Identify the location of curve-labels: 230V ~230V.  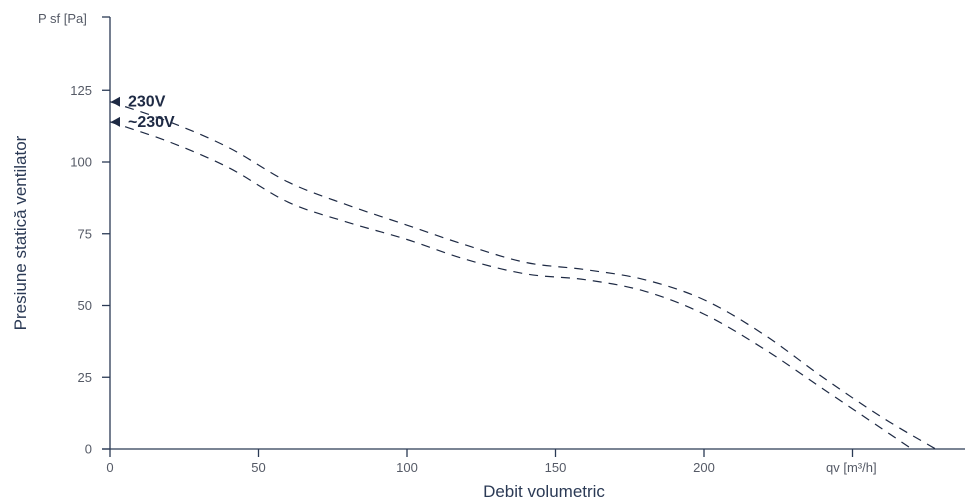
(143, 112).